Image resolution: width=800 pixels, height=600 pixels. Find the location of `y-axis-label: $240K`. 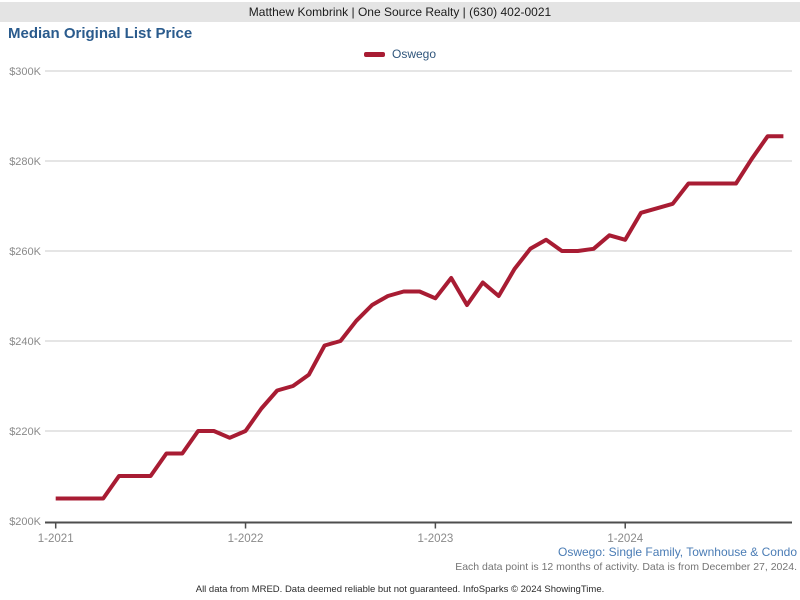

y-axis-label: $240K is located at coordinates (25, 342).